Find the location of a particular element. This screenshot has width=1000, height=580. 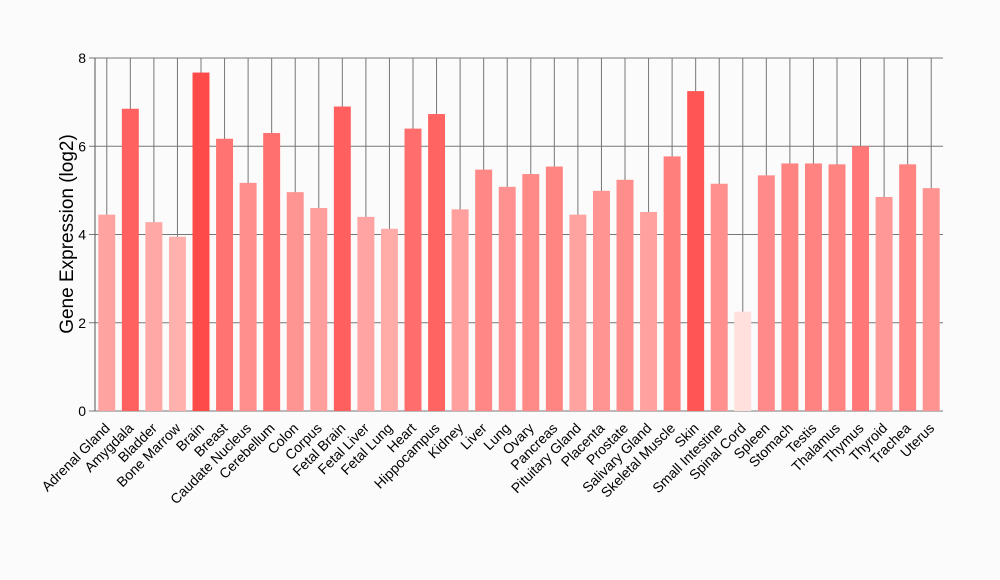

bar-corpus is located at coordinates (319, 309).